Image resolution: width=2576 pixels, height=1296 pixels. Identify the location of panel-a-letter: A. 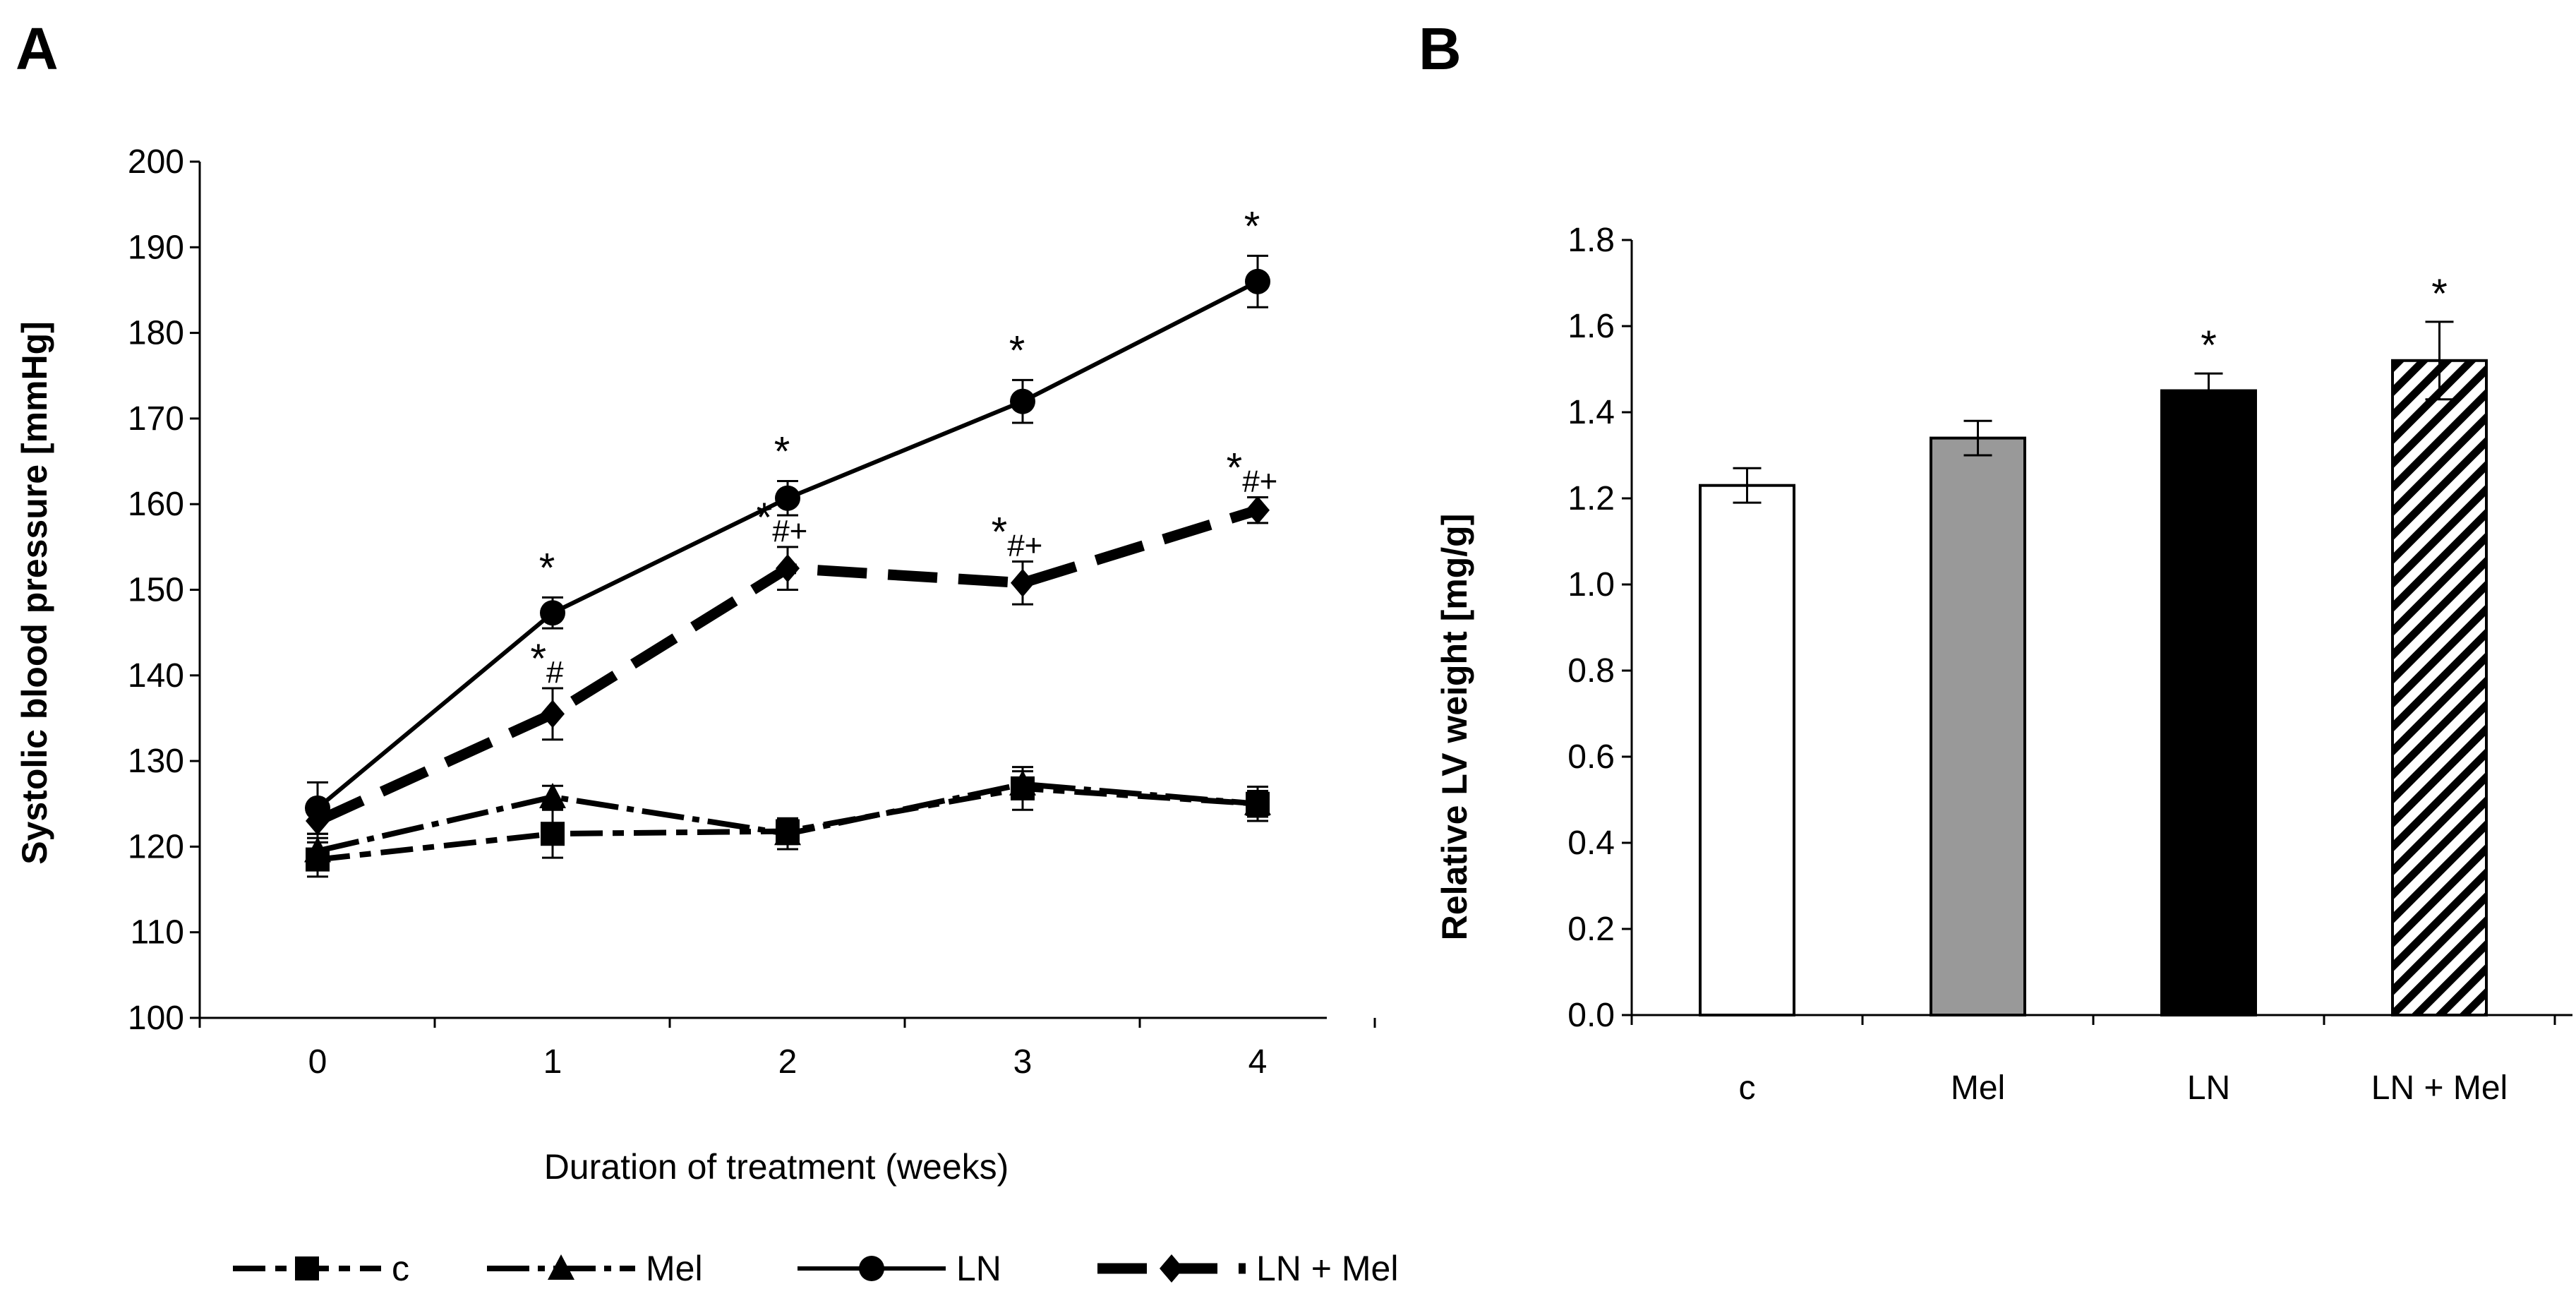
(37, 49).